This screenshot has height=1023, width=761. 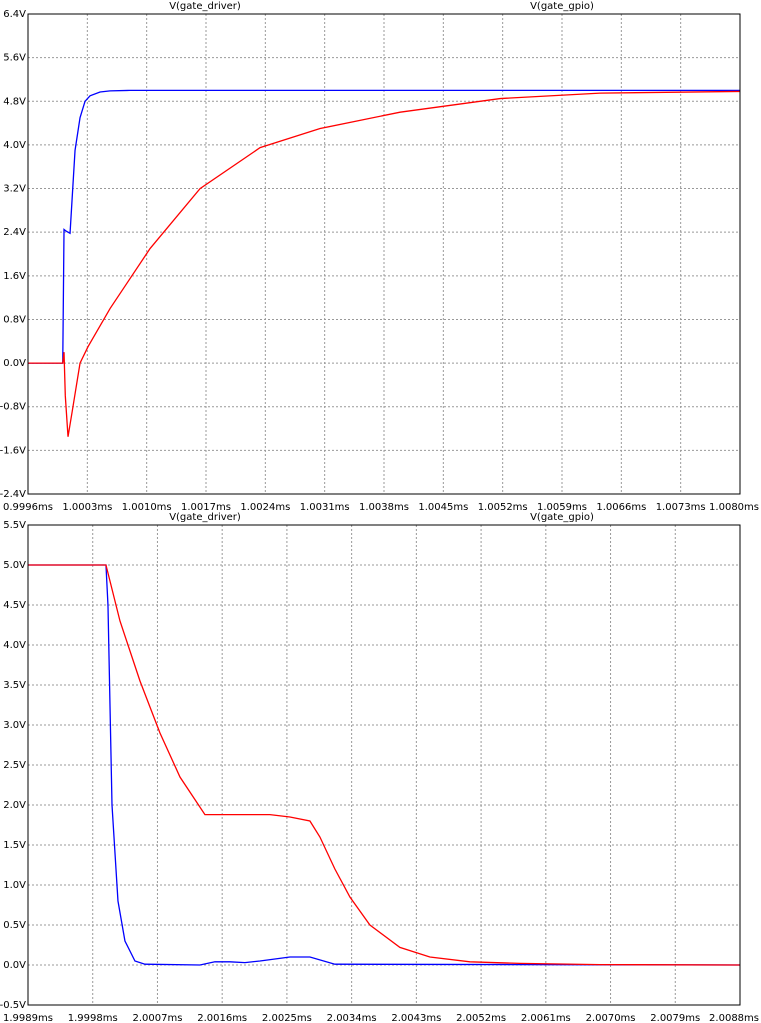 I want to click on y-tick-label: 0.5V, so click(x=14, y=925).